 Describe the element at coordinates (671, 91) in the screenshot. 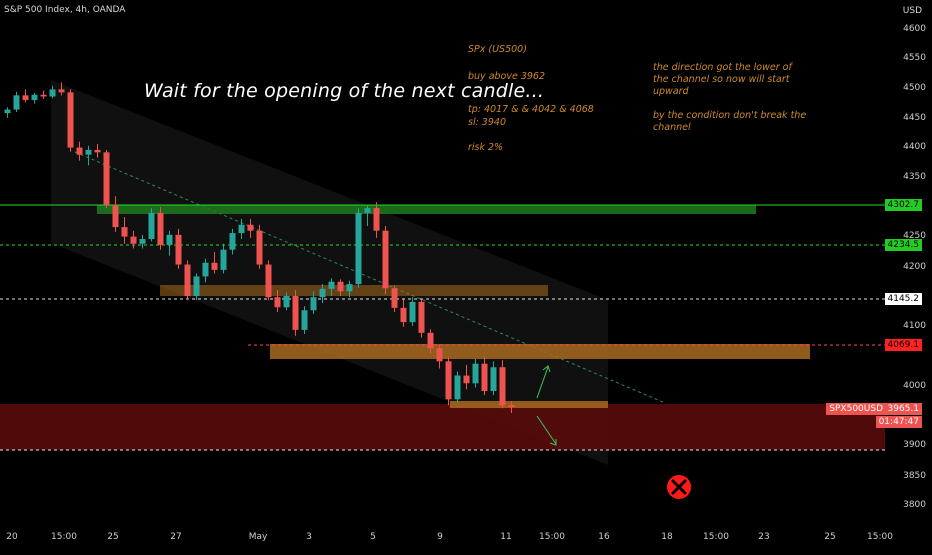

I see `comment-line-3: upward` at that location.